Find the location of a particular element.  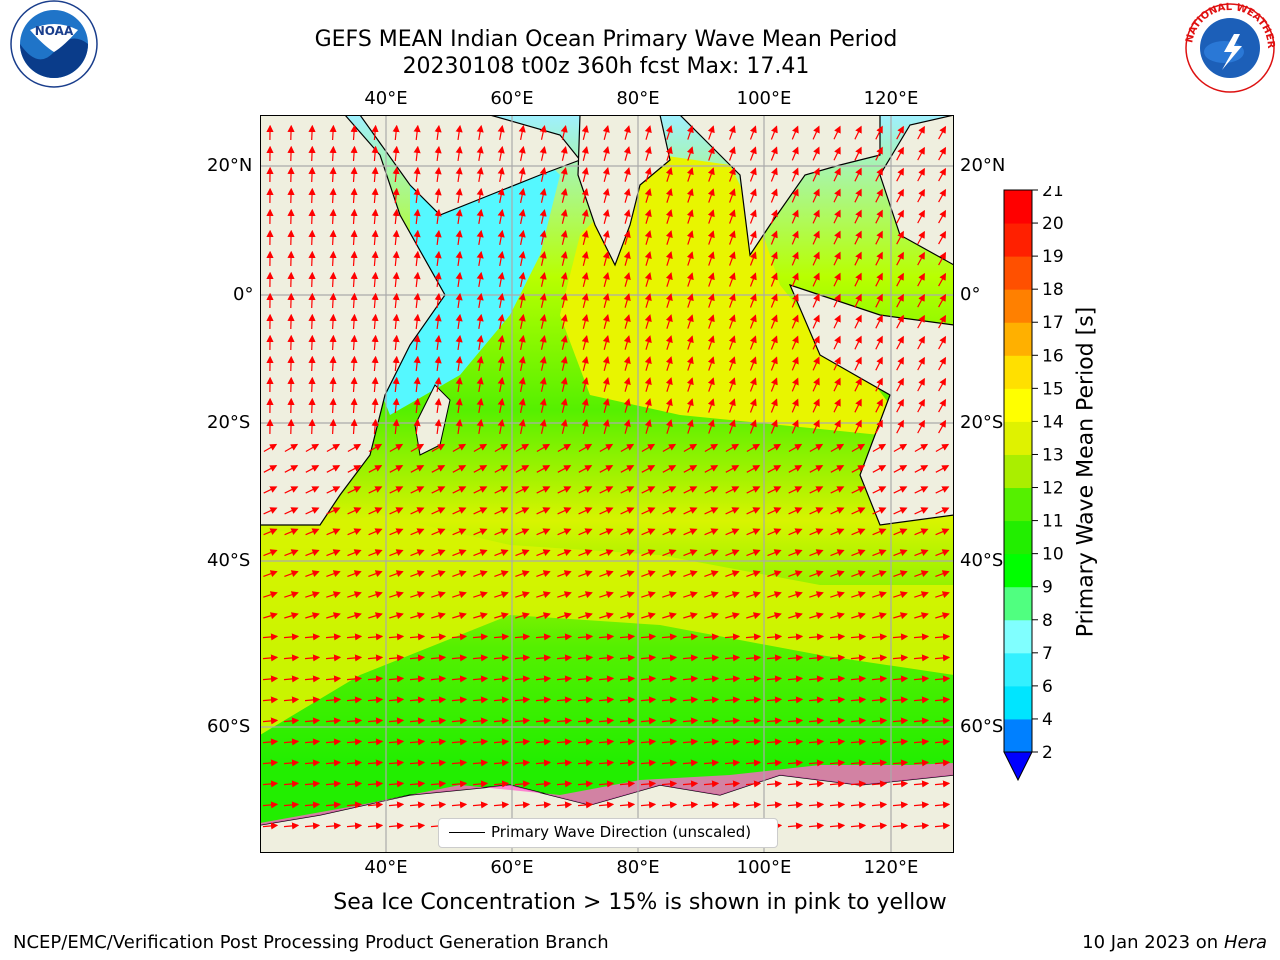

noaa-logo: NOAA is located at coordinates (54, 44).